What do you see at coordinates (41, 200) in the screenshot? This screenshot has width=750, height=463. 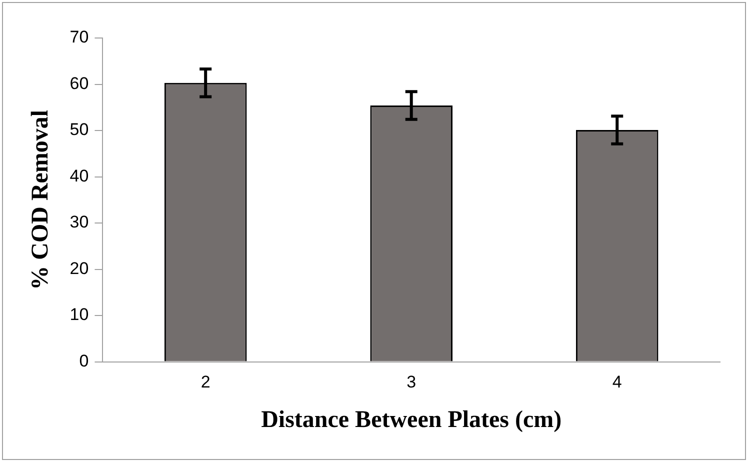 I see `y-axis-title: % COD Removal` at bounding box center [41, 200].